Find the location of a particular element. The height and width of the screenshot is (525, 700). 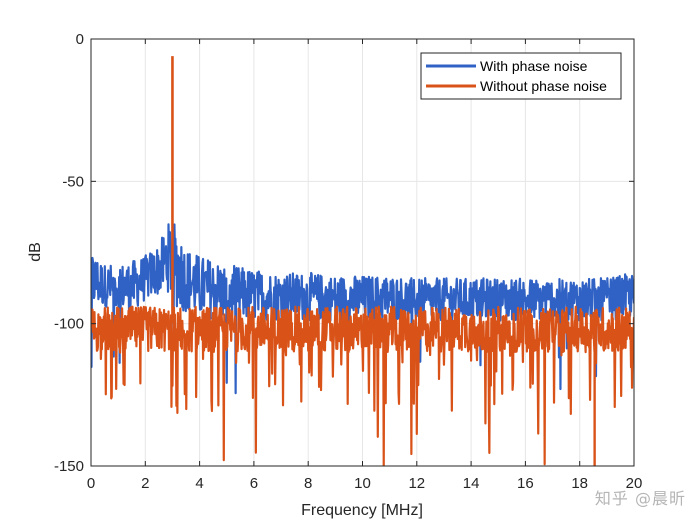

x-tick-labels: 0 2 4 6 8 10 12 14 16 18 20 is located at coordinates (365, 483).